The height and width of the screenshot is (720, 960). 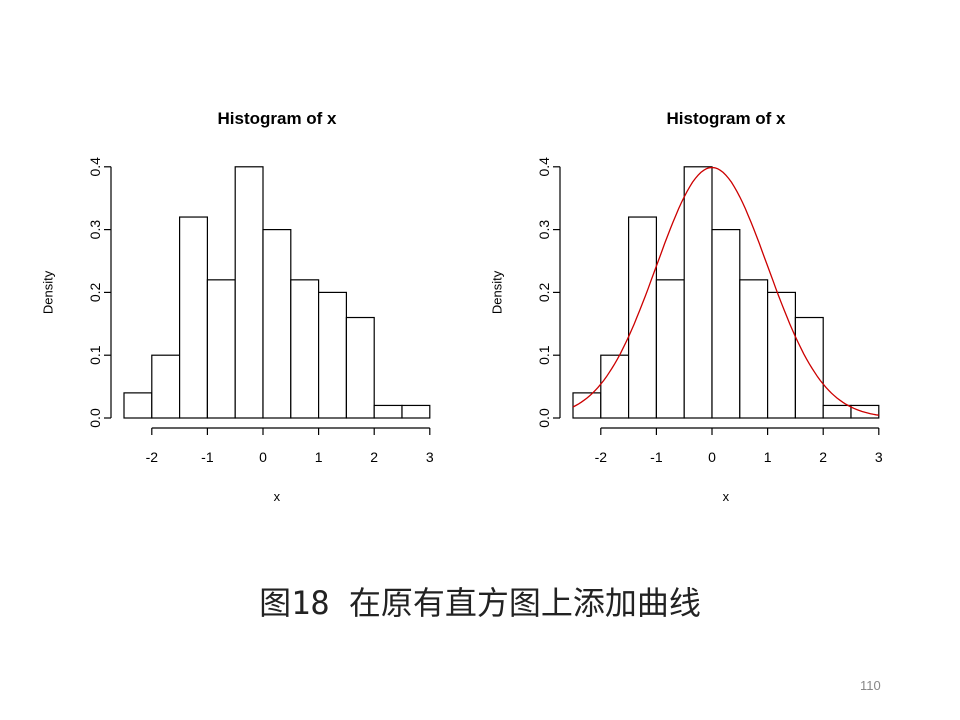 What do you see at coordinates (480, 603) in the screenshot?
I see `figure-caption: 图18 在原有直方图上添加曲线` at bounding box center [480, 603].